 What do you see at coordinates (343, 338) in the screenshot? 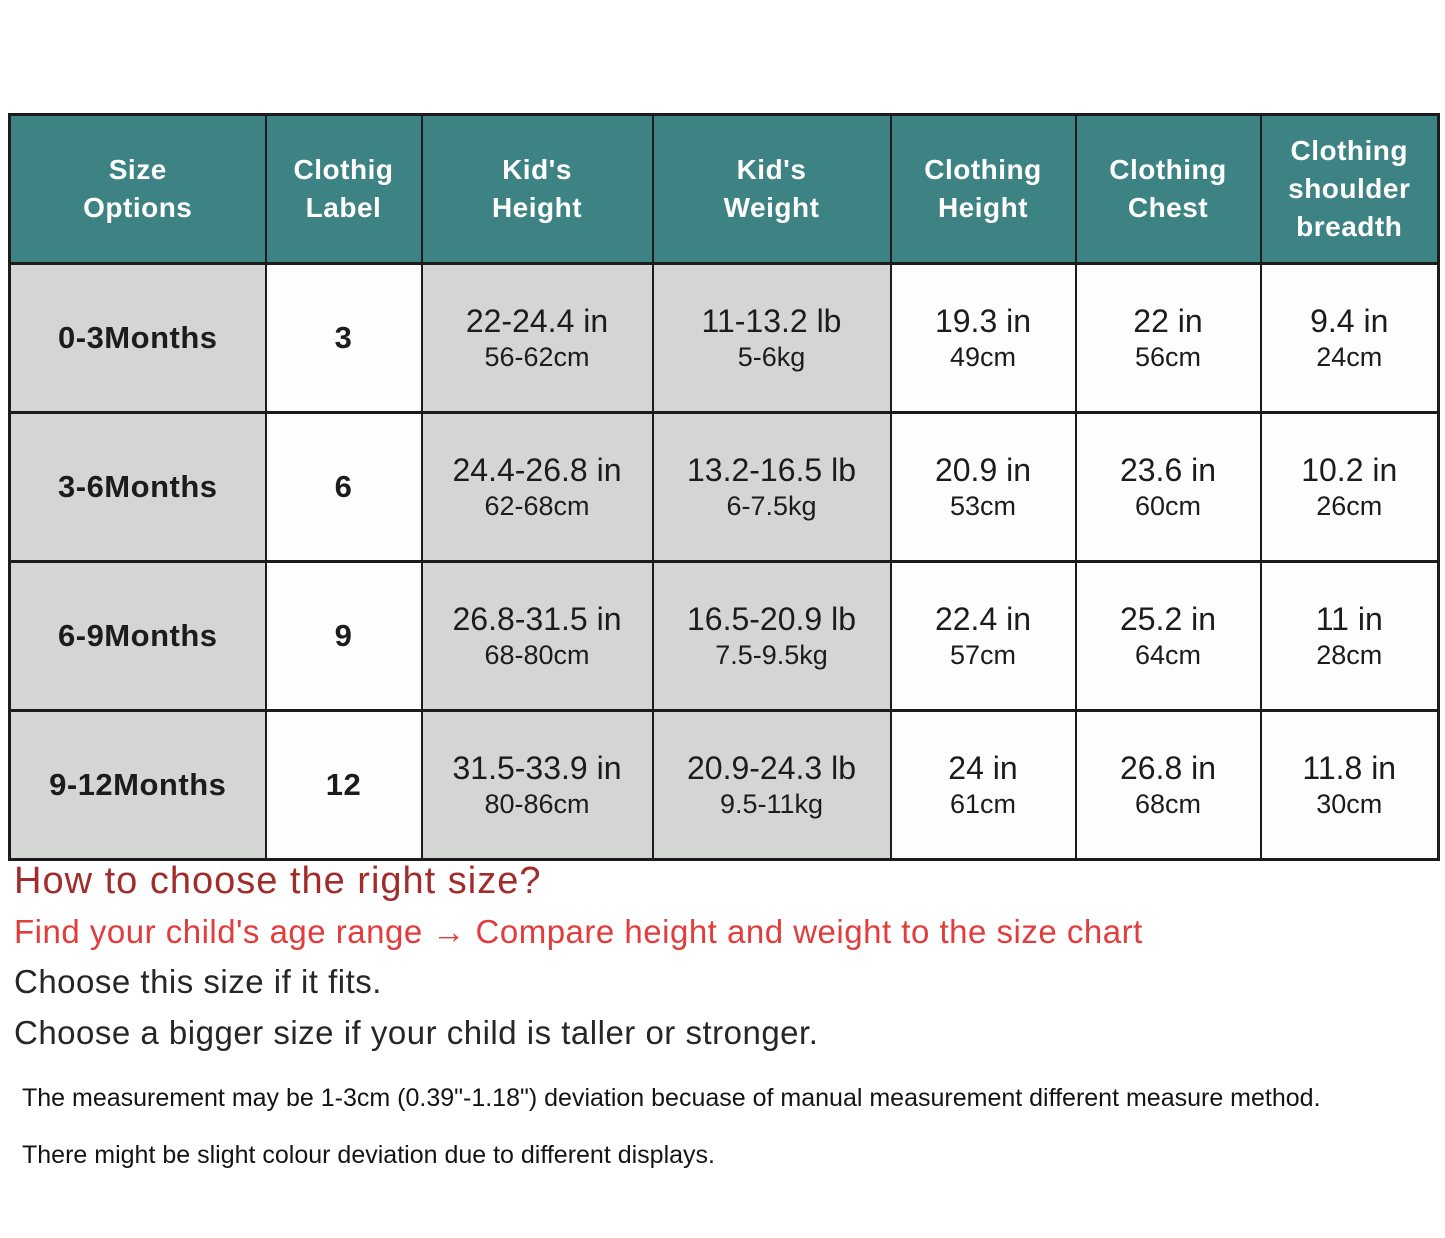
I see `cell-clothing-label: 3` at bounding box center [343, 338].